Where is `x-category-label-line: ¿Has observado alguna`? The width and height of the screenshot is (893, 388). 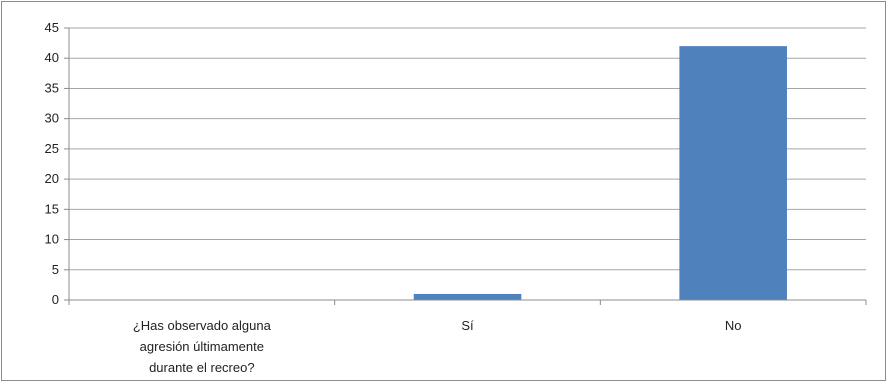
x-category-label-line: ¿Has observado alguna is located at coordinates (202, 325).